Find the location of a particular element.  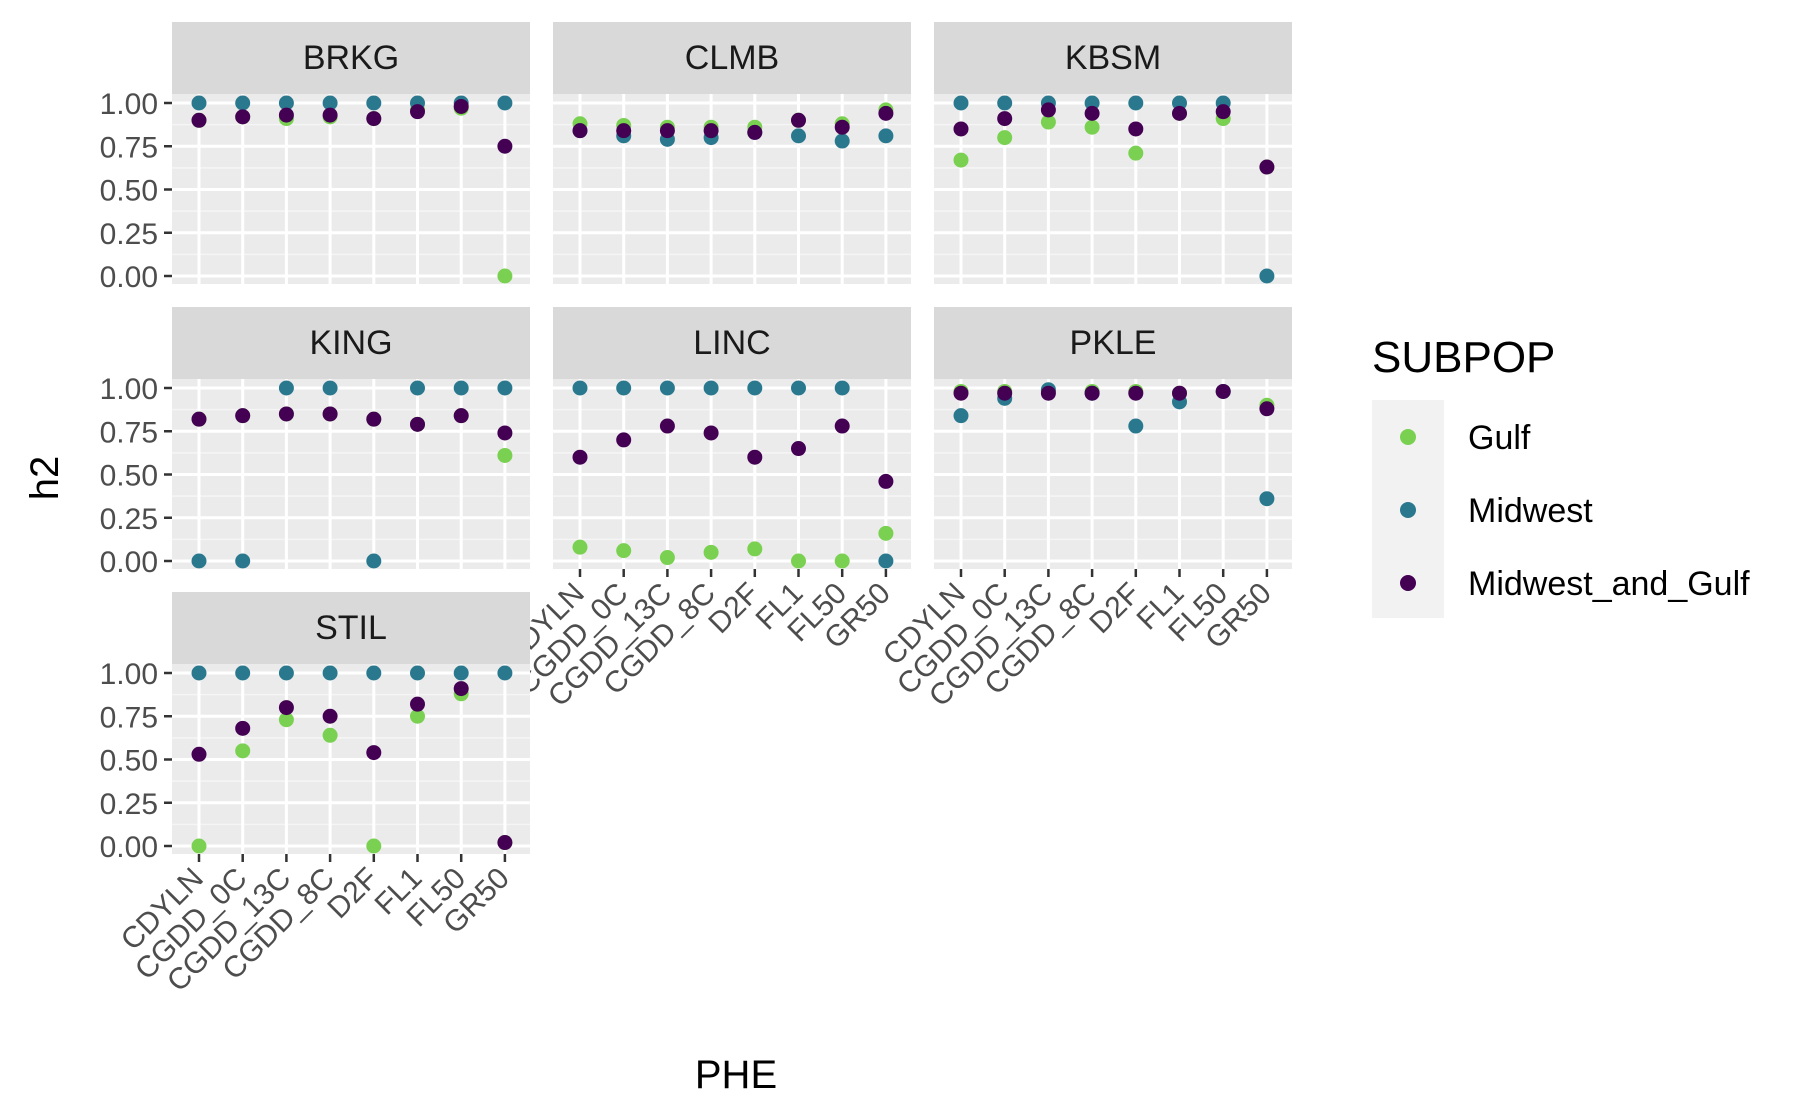

point-brkg-gulf is located at coordinates (505, 276).